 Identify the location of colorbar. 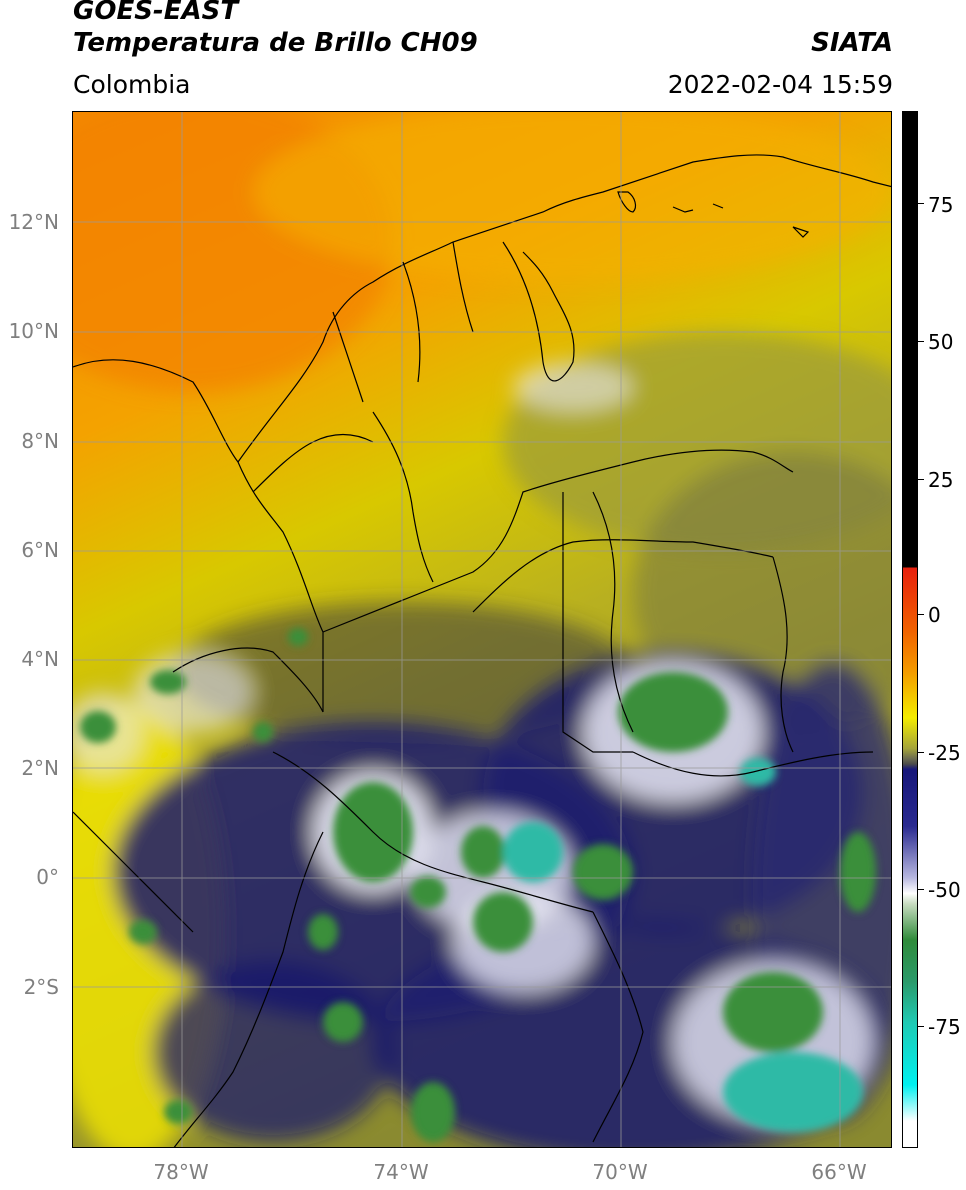
(910, 629).